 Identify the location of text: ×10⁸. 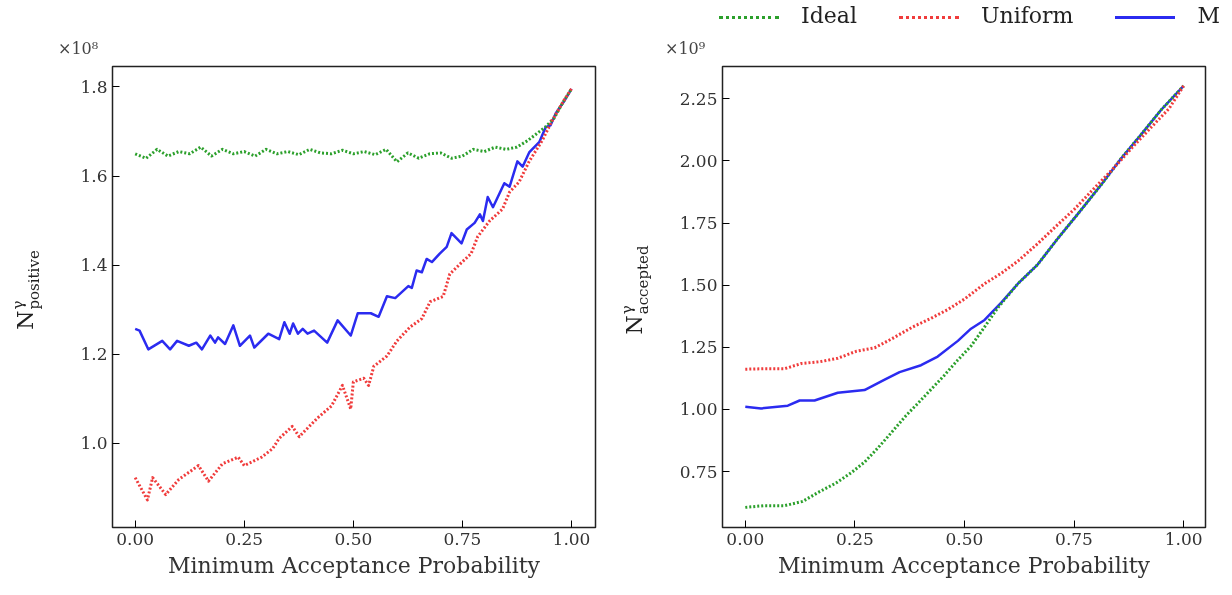
(78, 49).